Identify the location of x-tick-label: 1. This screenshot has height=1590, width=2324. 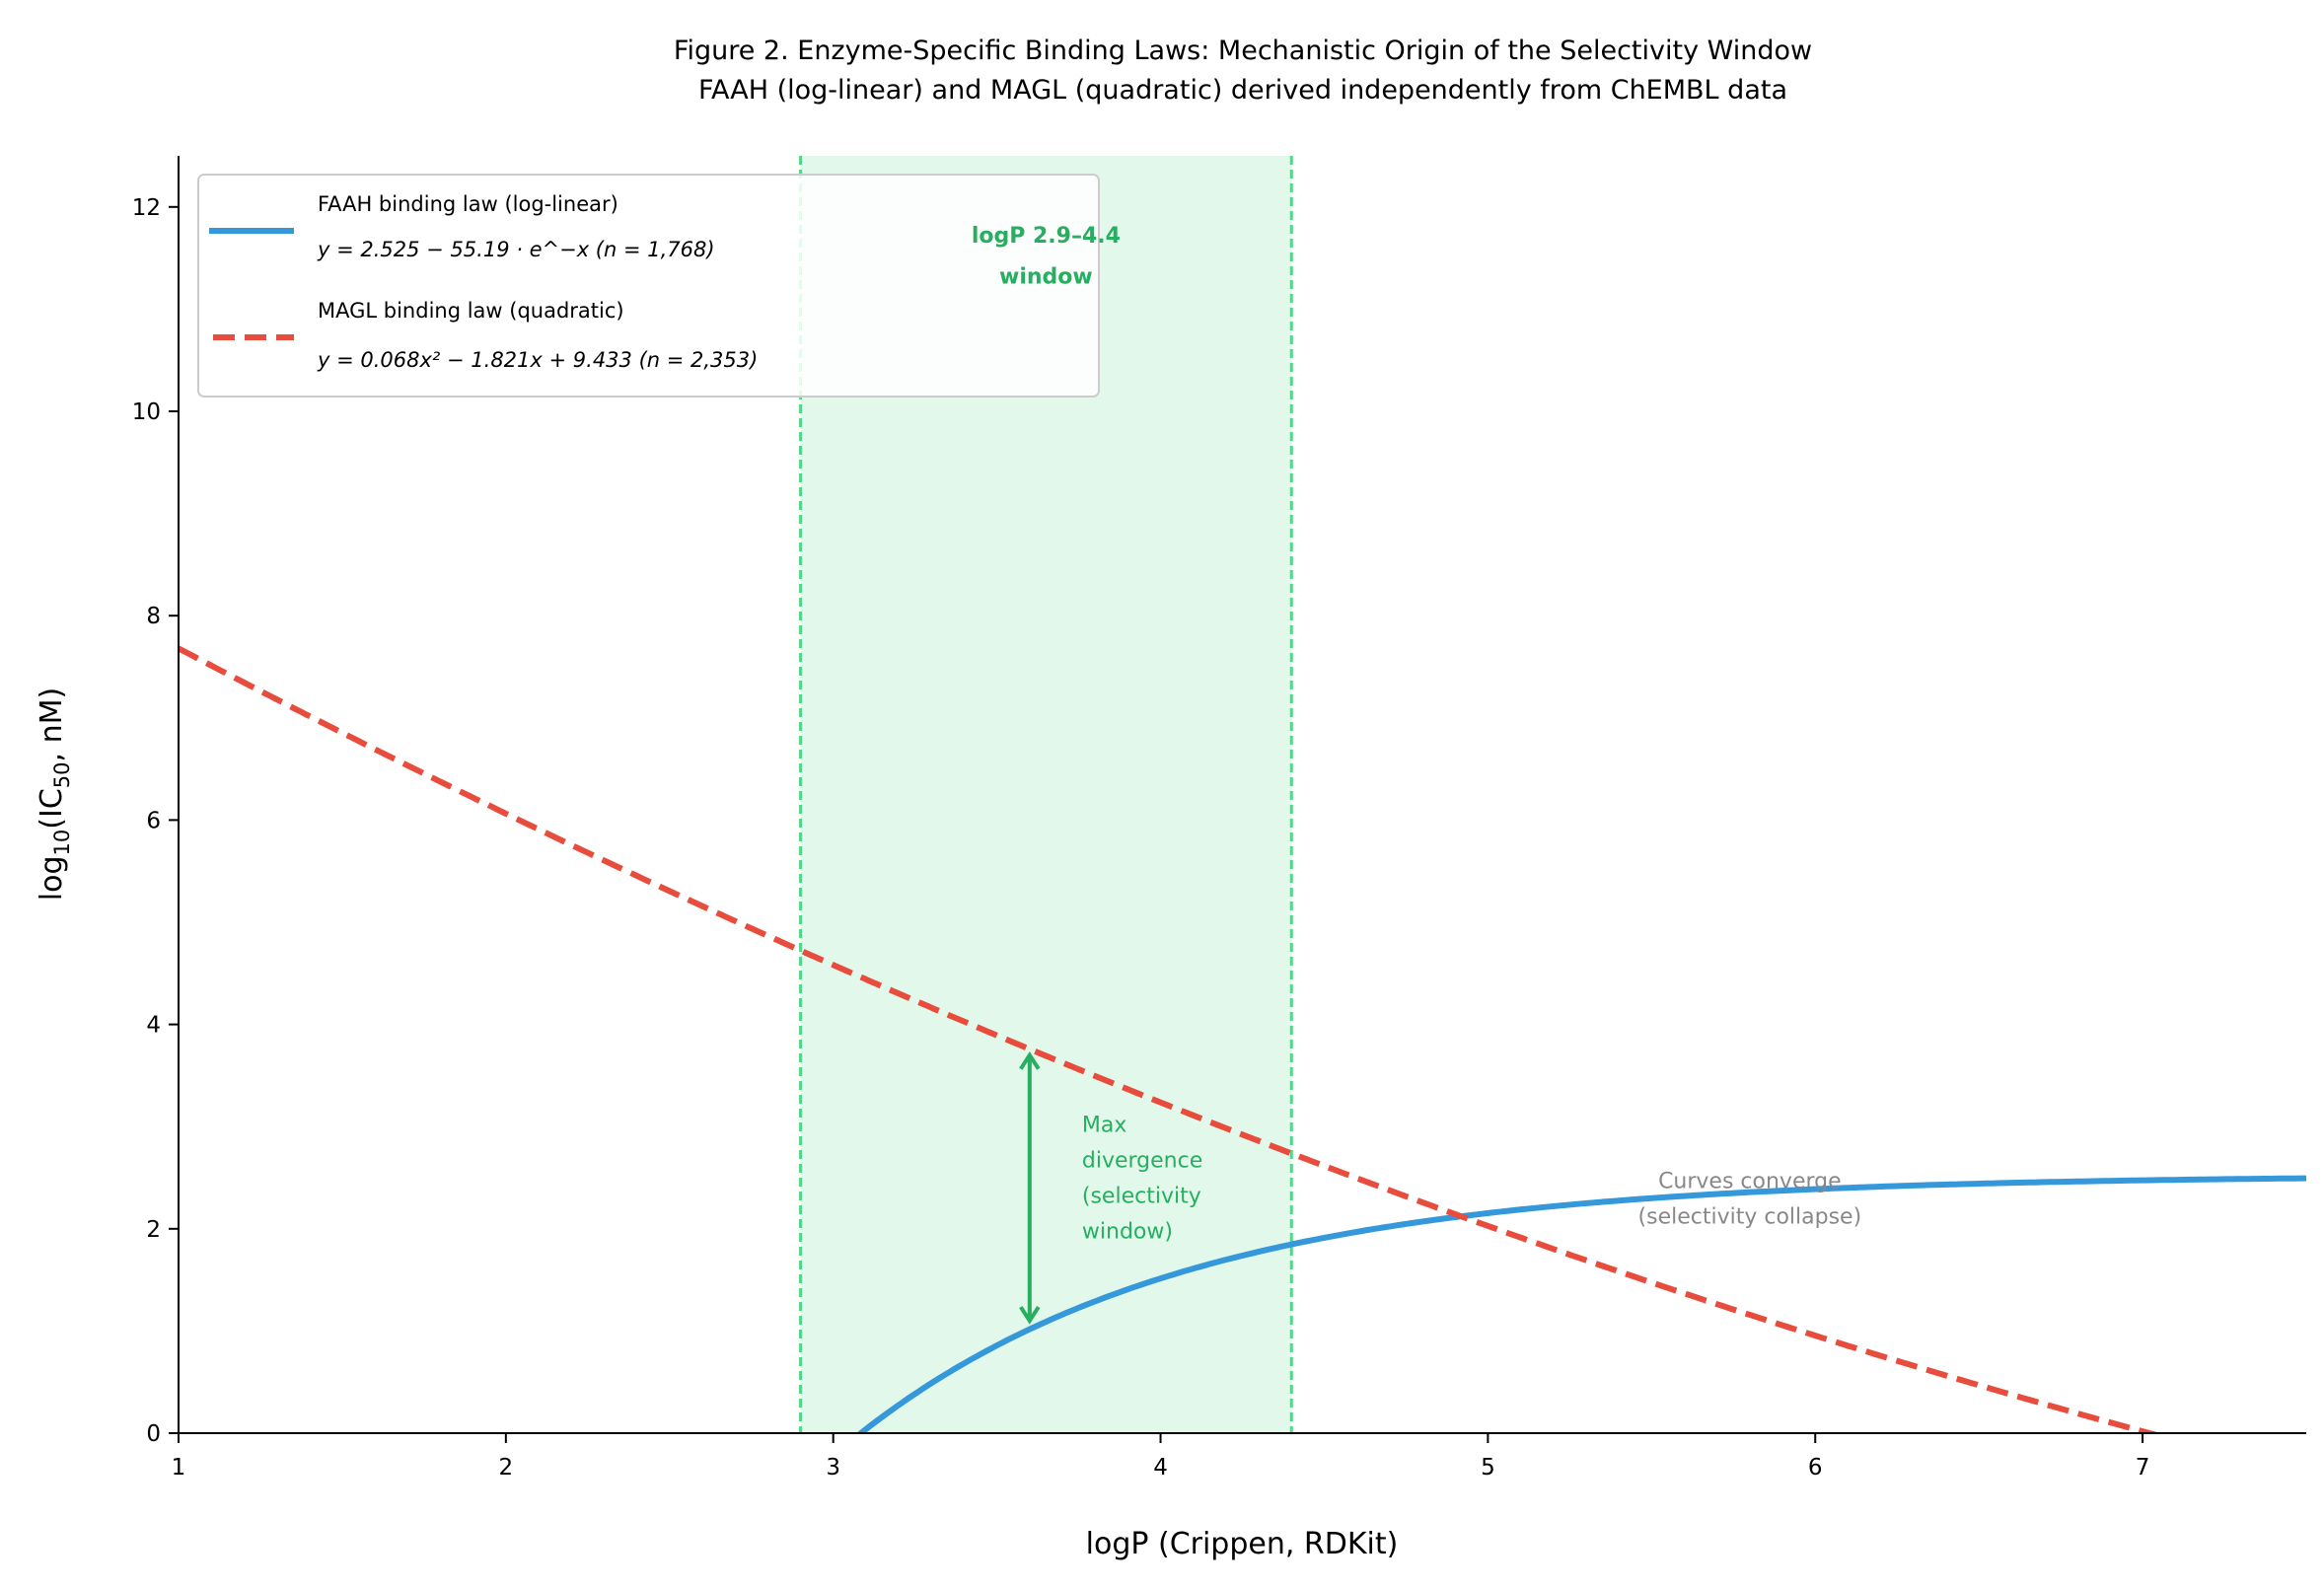
(179, 1468).